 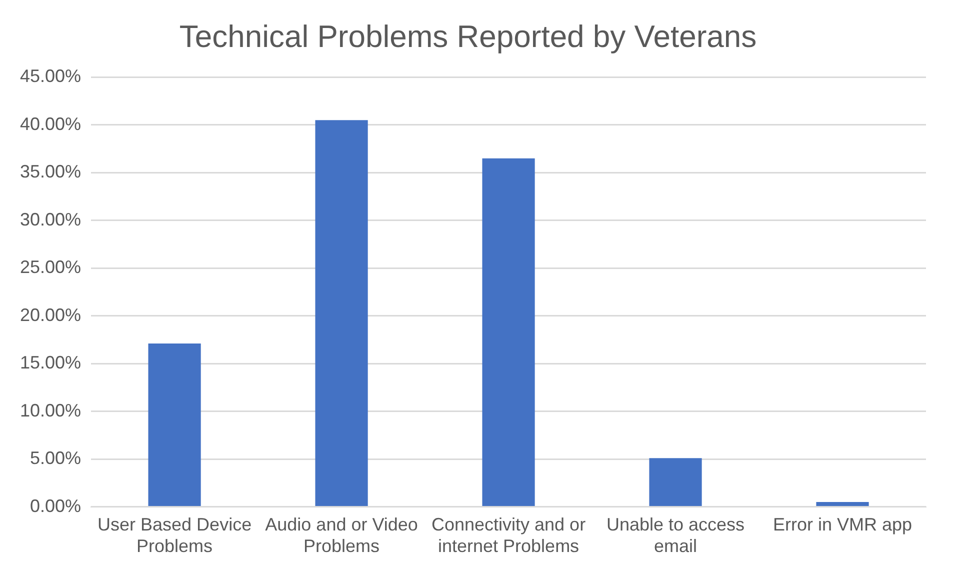 I want to click on y-tick-label: 25.00%, so click(x=51, y=267).